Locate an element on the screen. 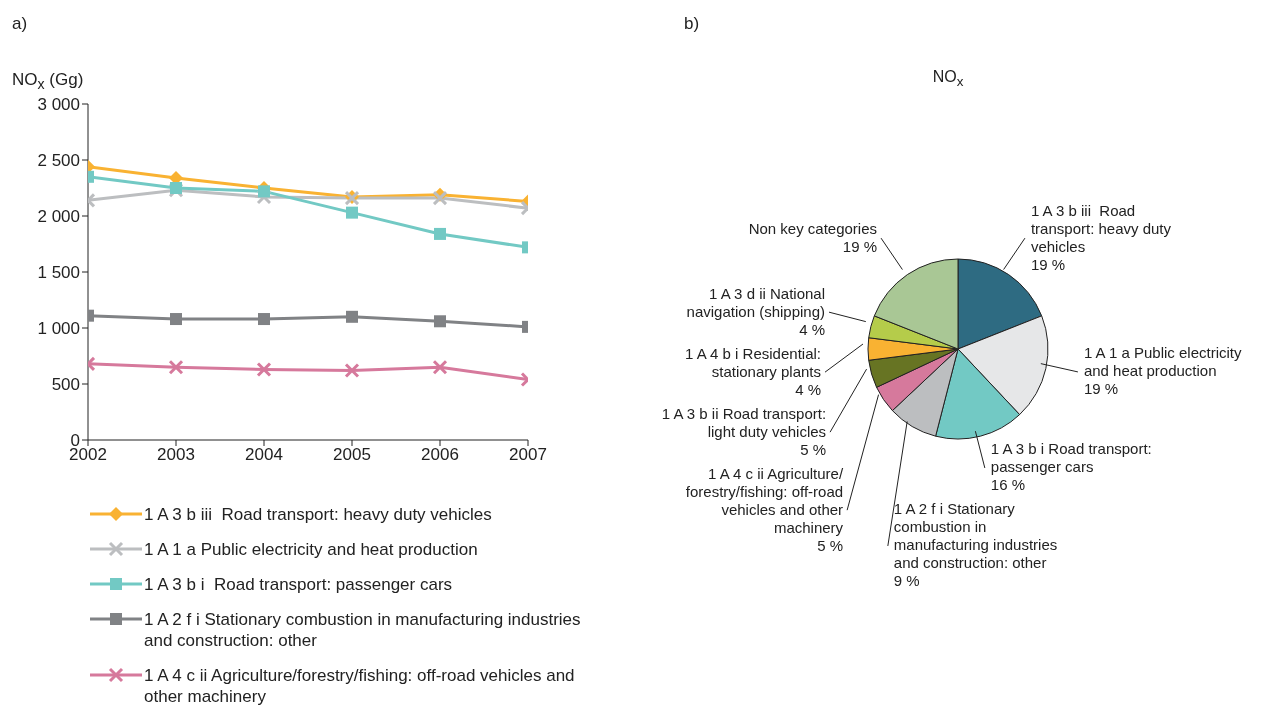 This screenshot has width=1278, height=725. chart-title: NO$_{x}$ is located at coordinates (948, 79).